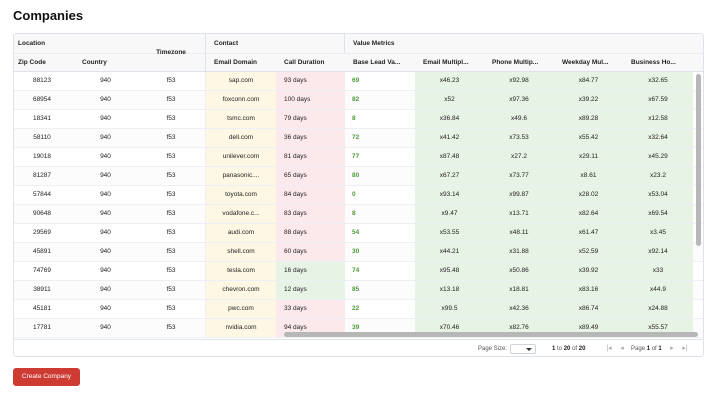  Describe the element at coordinates (354, 194) in the screenshot. I see `cell-base-lead-value: 0` at that location.